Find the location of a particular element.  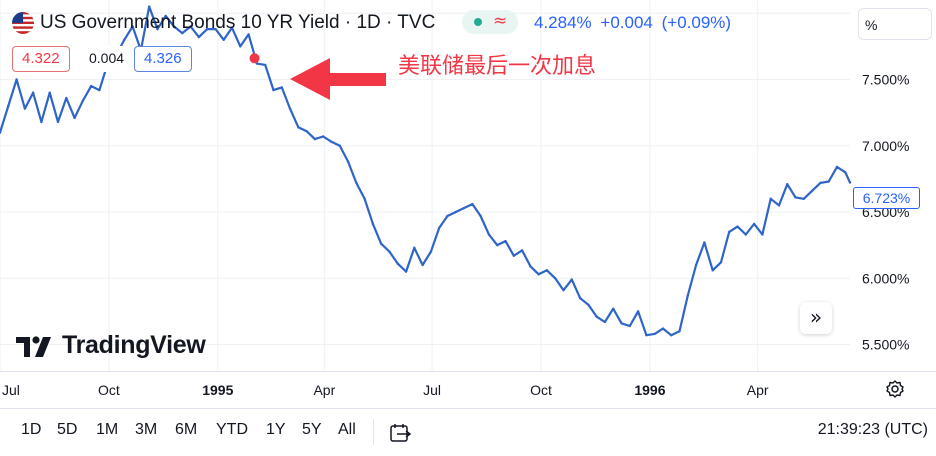

y-axis: 8.000%7.500%7.000%6.500%6.000%5.500% is located at coordinates (885, 178).